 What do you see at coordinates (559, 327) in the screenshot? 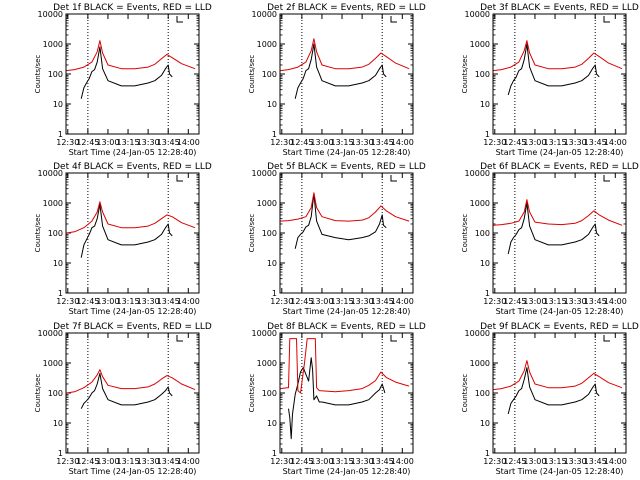
I see `panel-title: Det 9f BLACK = Events, RED = LLD` at bounding box center [559, 327].